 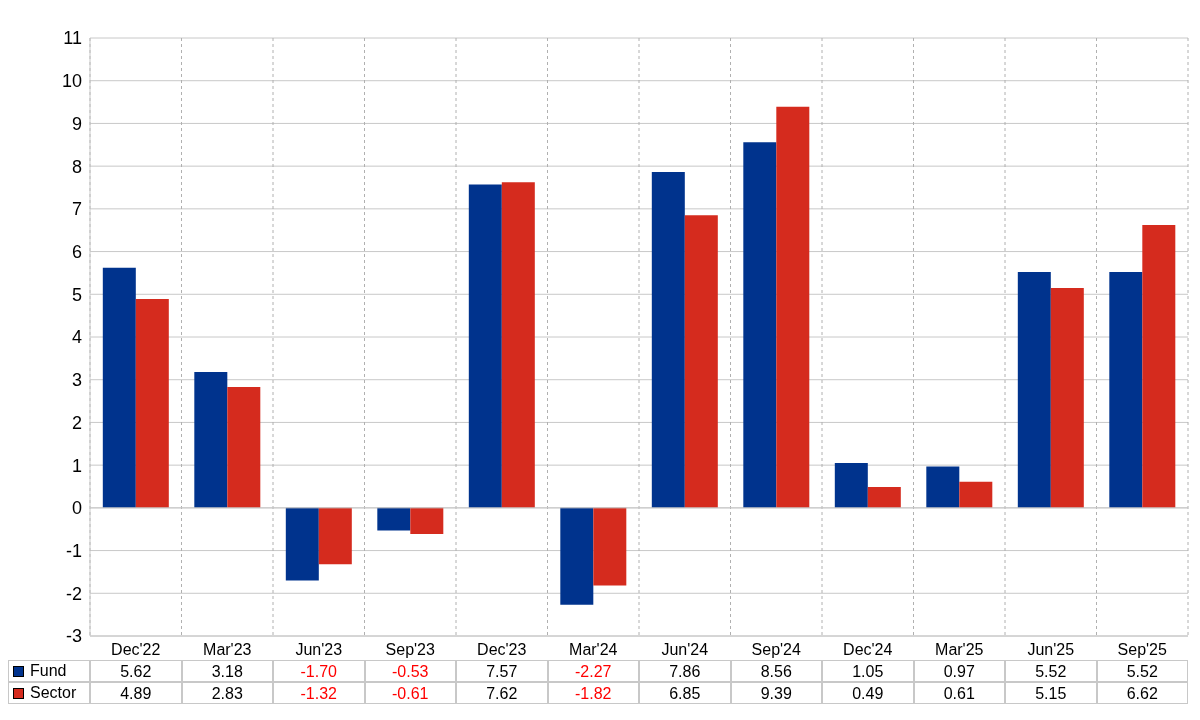 I want to click on x-tick-label: Sep'23, so click(x=410, y=650).